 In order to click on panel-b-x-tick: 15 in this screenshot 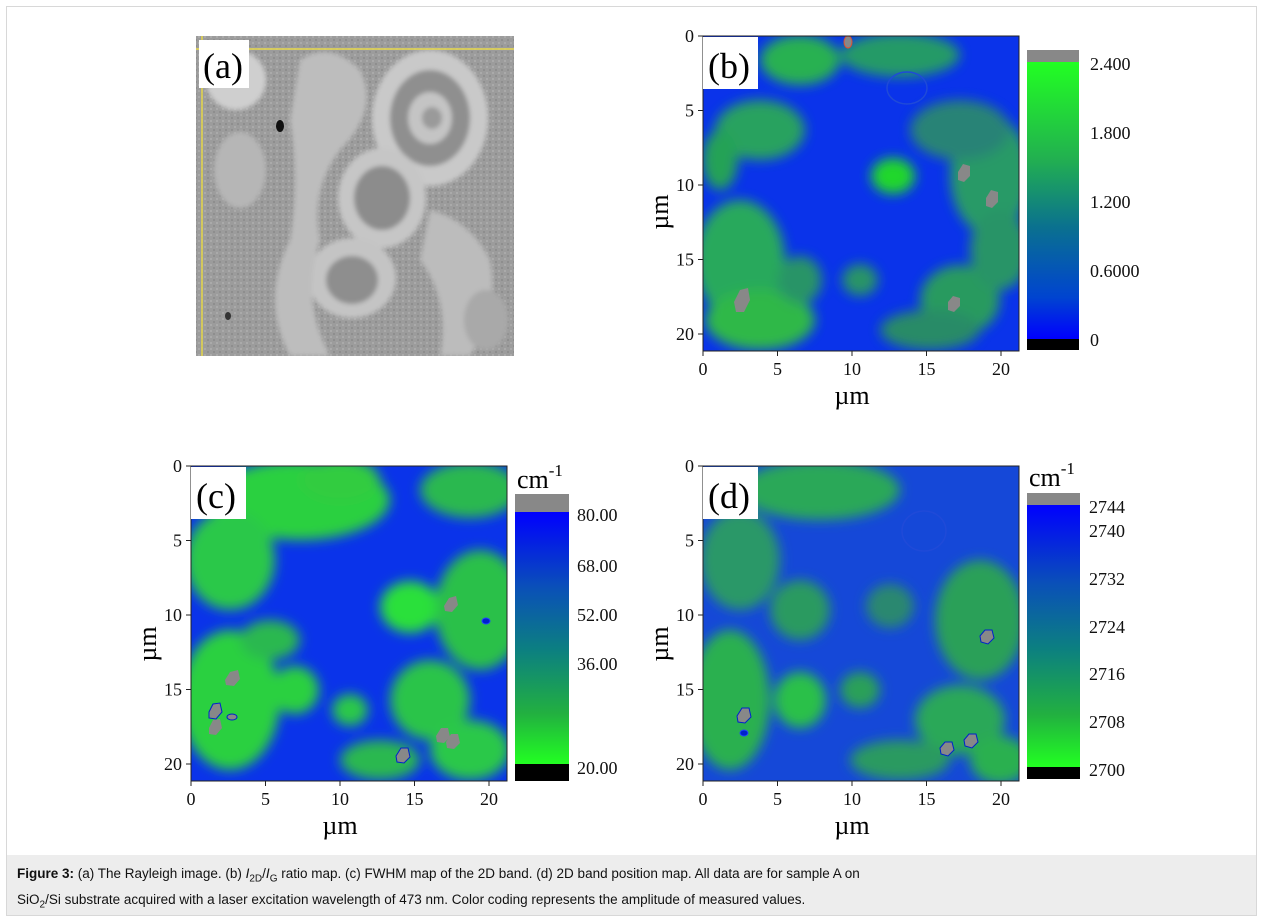, I will do `click(927, 369)`.